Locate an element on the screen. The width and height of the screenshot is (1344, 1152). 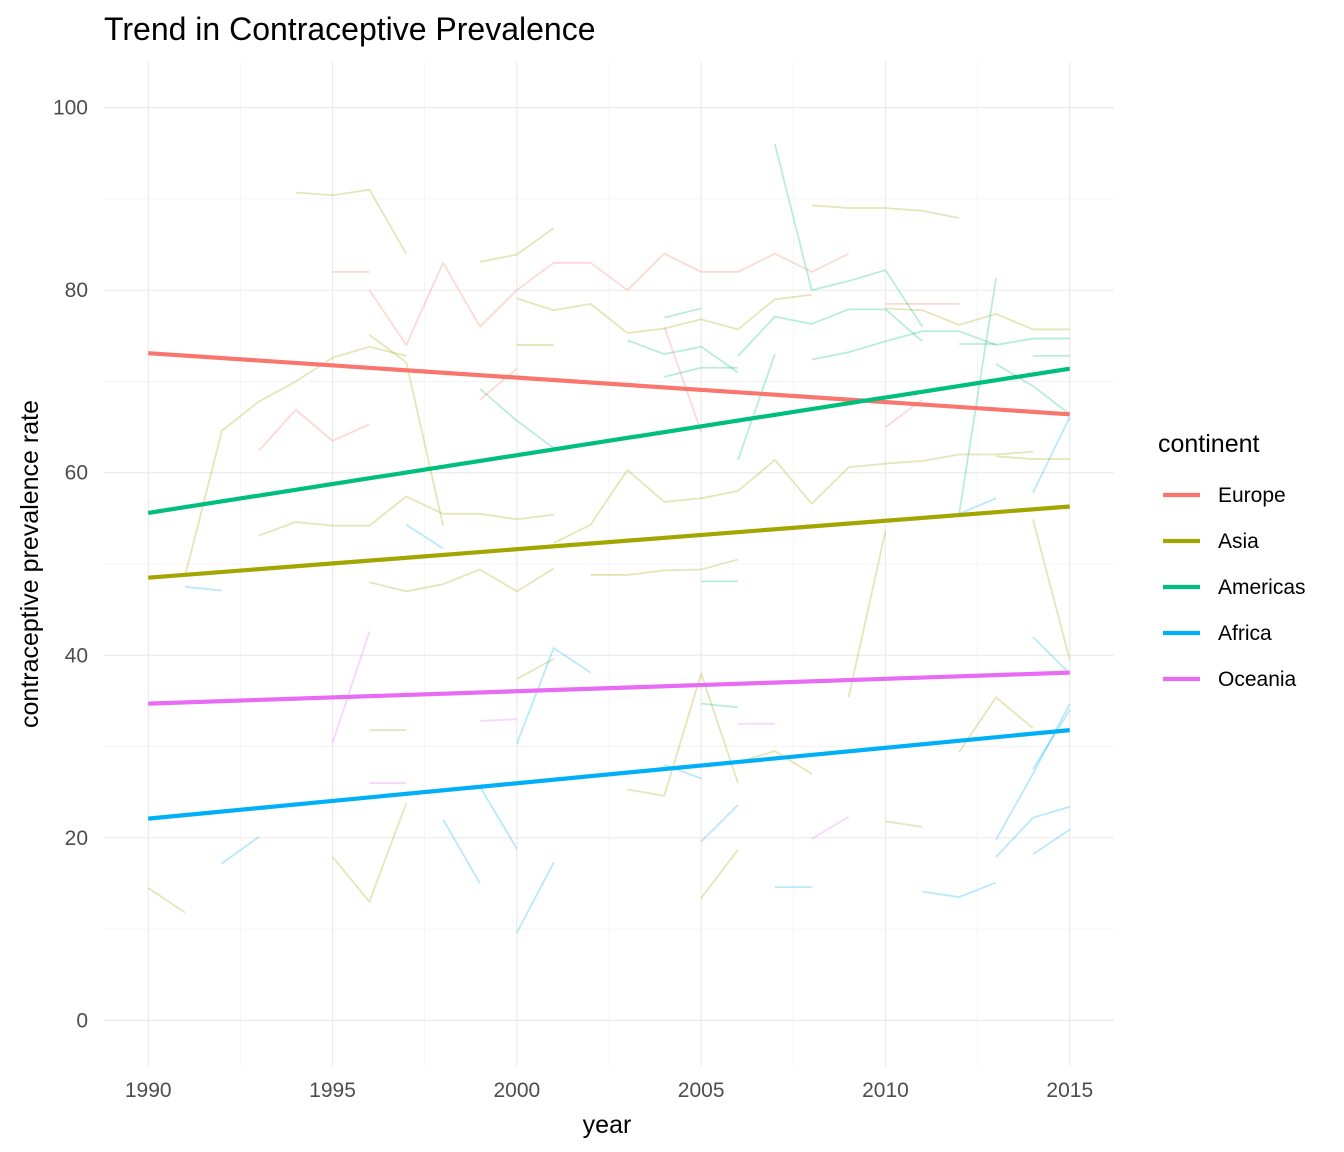
legend-label-africa: Africa is located at coordinates (1245, 633).